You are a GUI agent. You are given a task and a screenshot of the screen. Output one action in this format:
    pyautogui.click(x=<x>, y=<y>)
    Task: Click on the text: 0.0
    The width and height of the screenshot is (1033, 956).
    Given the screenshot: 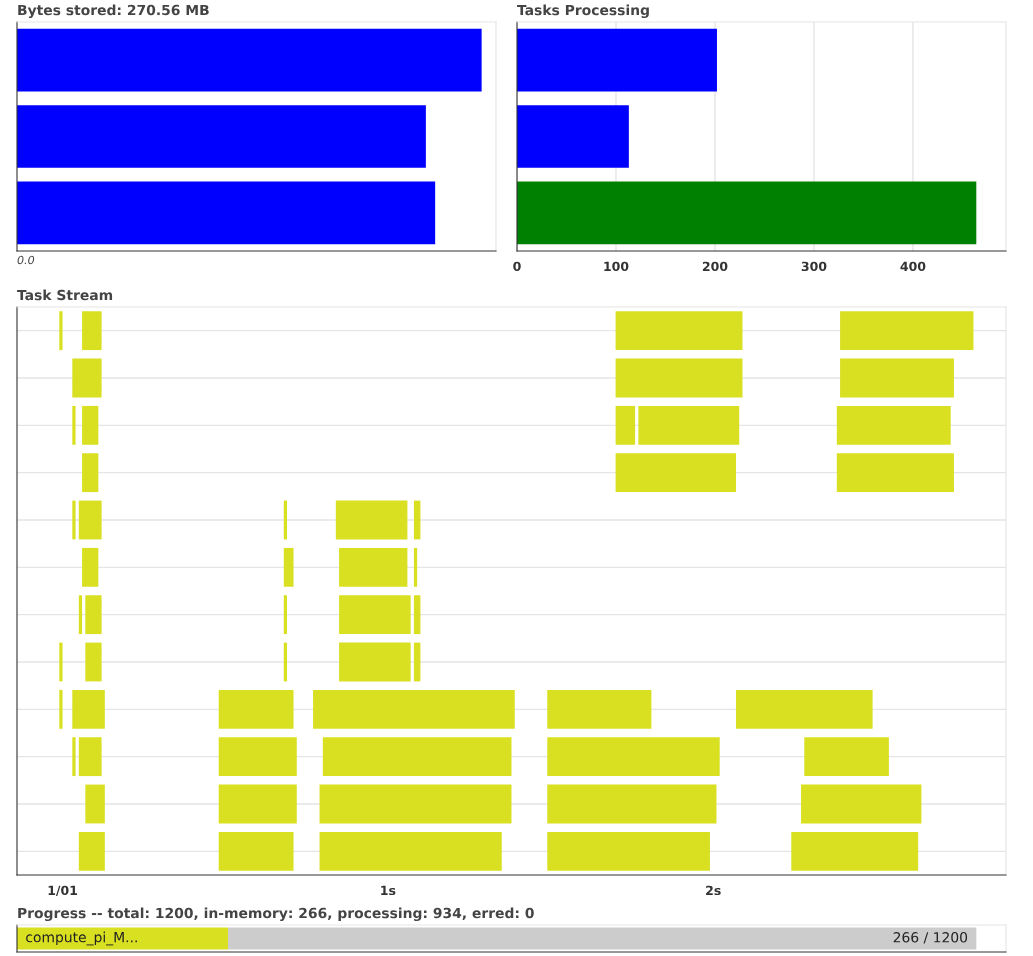 What is the action you would take?
    pyautogui.click(x=26, y=260)
    